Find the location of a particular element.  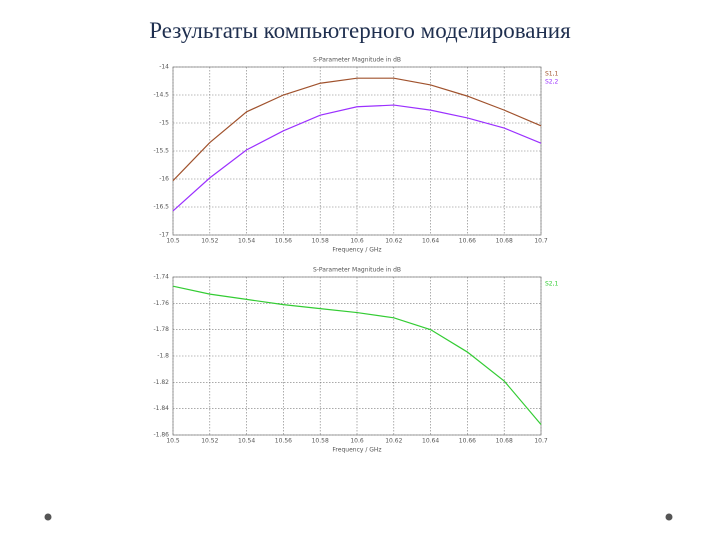

y-tick-label: -1.84 is located at coordinates (161, 408).